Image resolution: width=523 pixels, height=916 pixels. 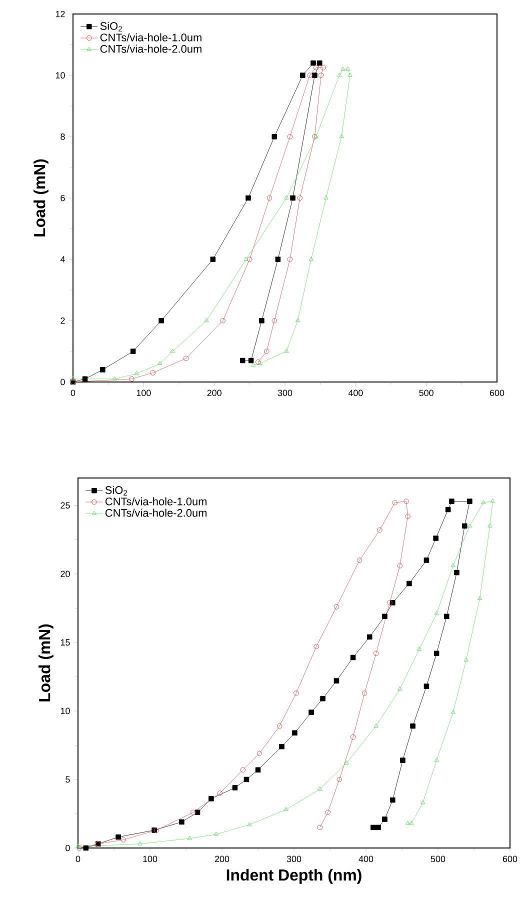 I want to click on y-tick-label: 25, so click(x=65, y=505).